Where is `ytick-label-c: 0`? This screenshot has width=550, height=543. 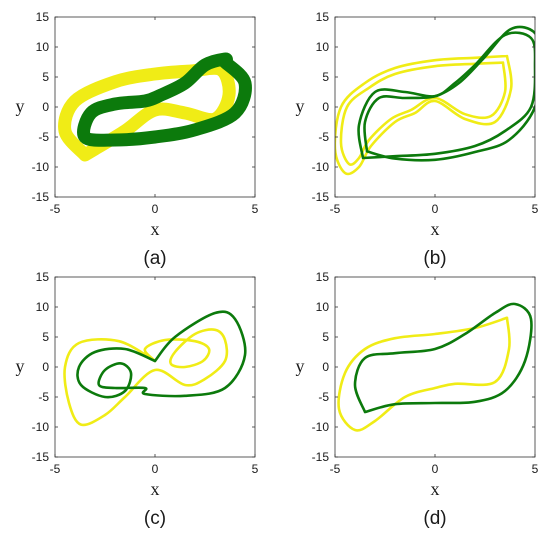
ytick-label-c: 0 is located at coordinates (45, 367).